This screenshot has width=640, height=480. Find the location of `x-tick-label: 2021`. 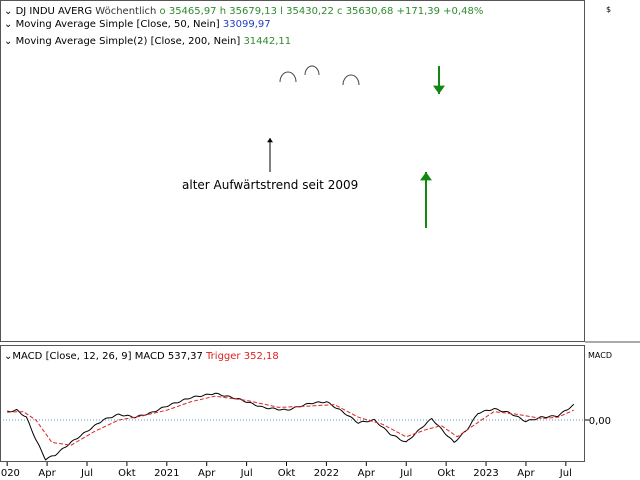

x-tick-label: 2021 is located at coordinates (166, 473).